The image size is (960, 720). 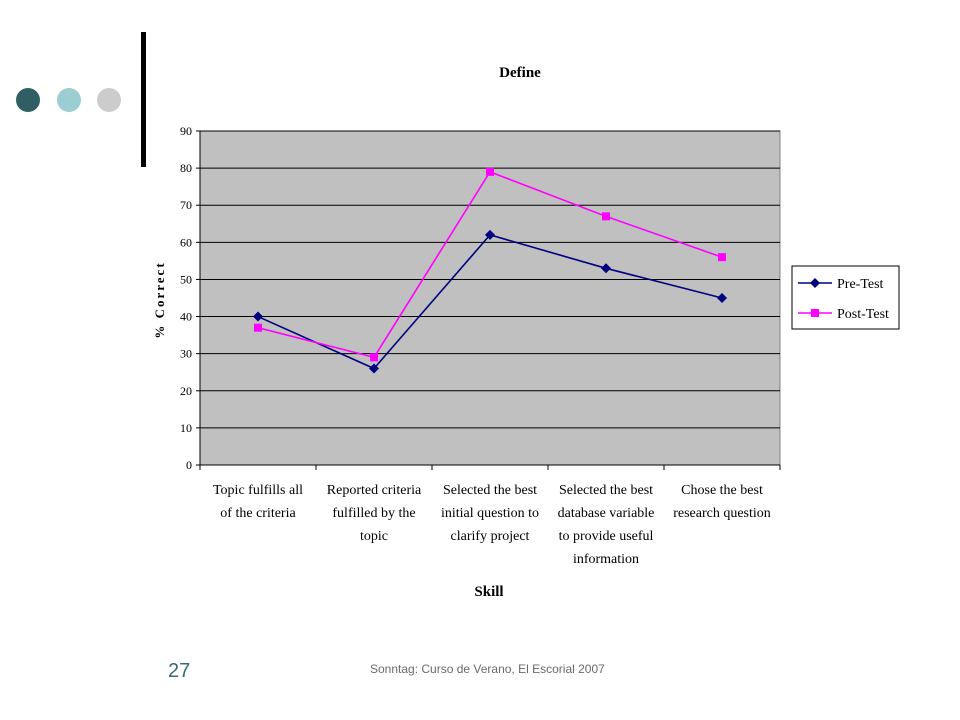 I want to click on y-tick-label: 10, so click(x=186, y=428).